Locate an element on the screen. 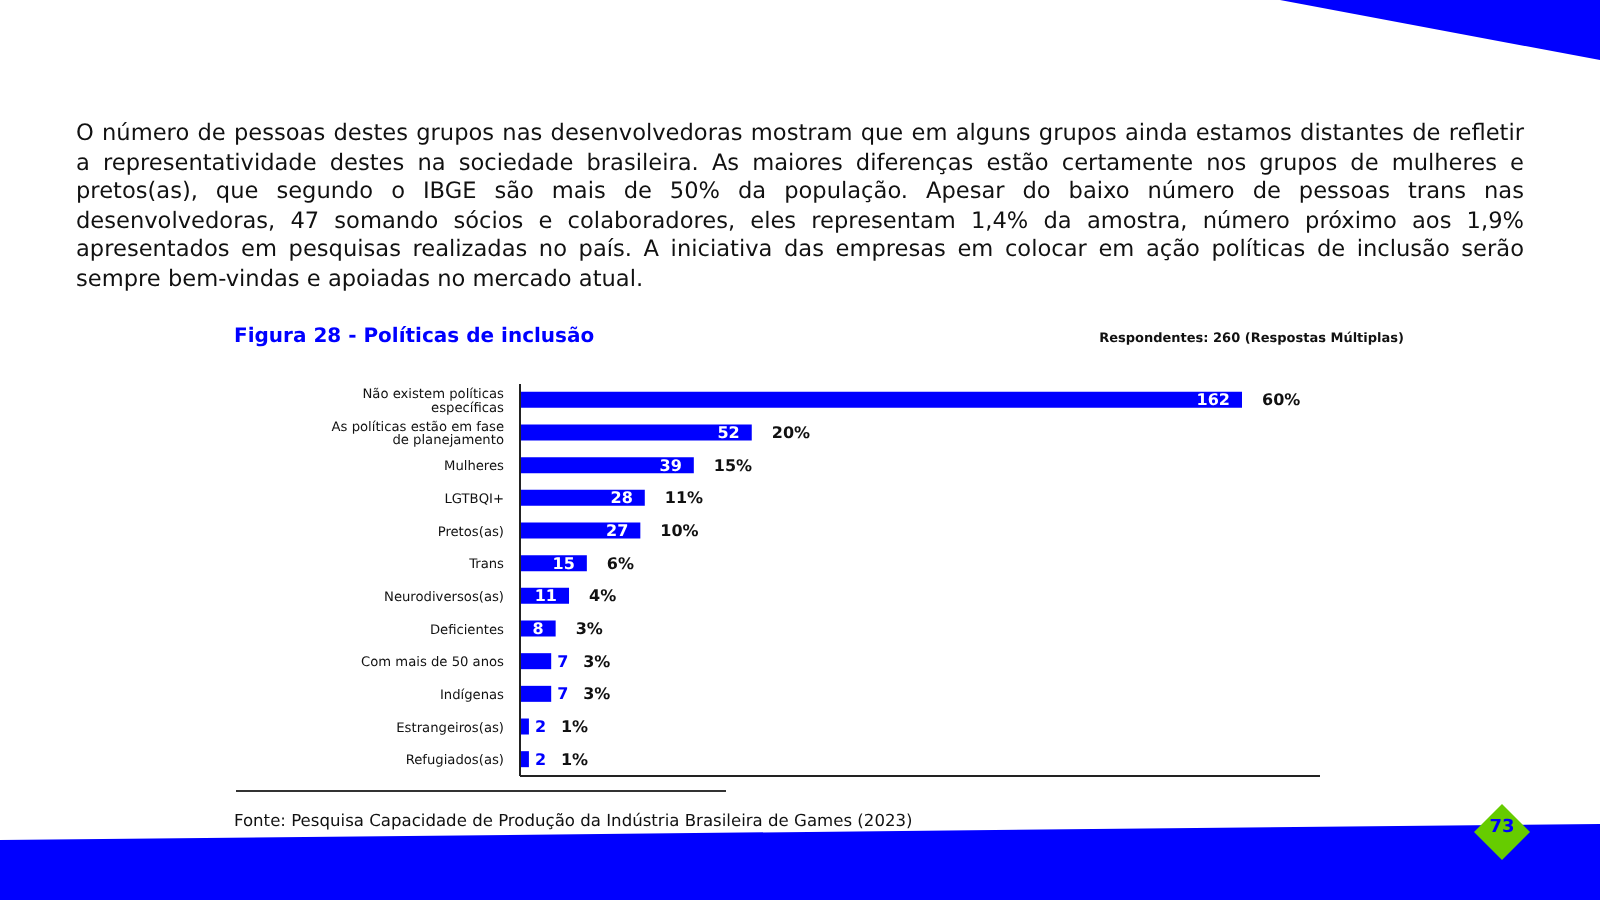  data-label: 39 is located at coordinates (671, 465).